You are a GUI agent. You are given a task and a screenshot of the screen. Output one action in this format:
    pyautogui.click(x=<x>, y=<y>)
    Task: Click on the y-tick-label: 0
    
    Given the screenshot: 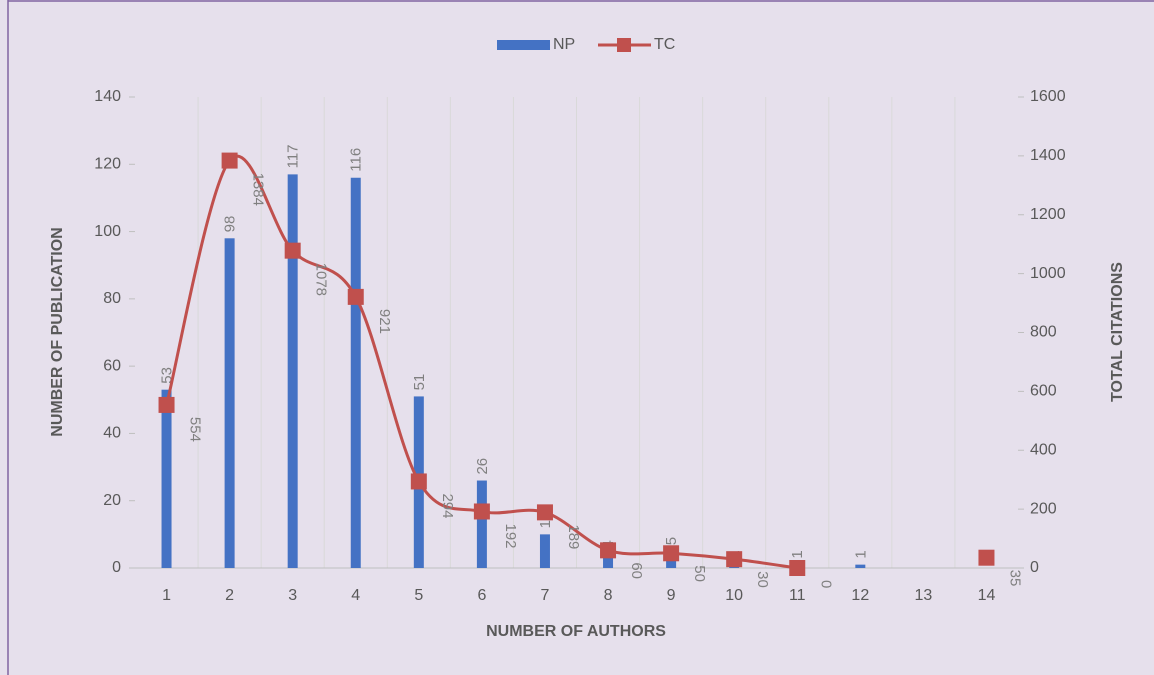 What is the action you would take?
    pyautogui.click(x=116, y=567)
    